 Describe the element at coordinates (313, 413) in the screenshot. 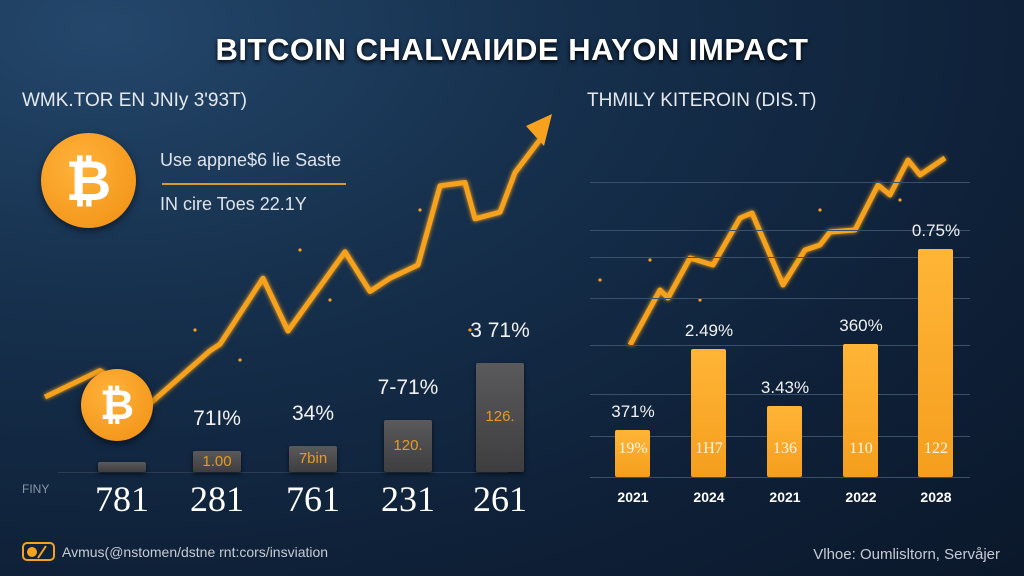

I see `bar-percent-label: 34%` at that location.